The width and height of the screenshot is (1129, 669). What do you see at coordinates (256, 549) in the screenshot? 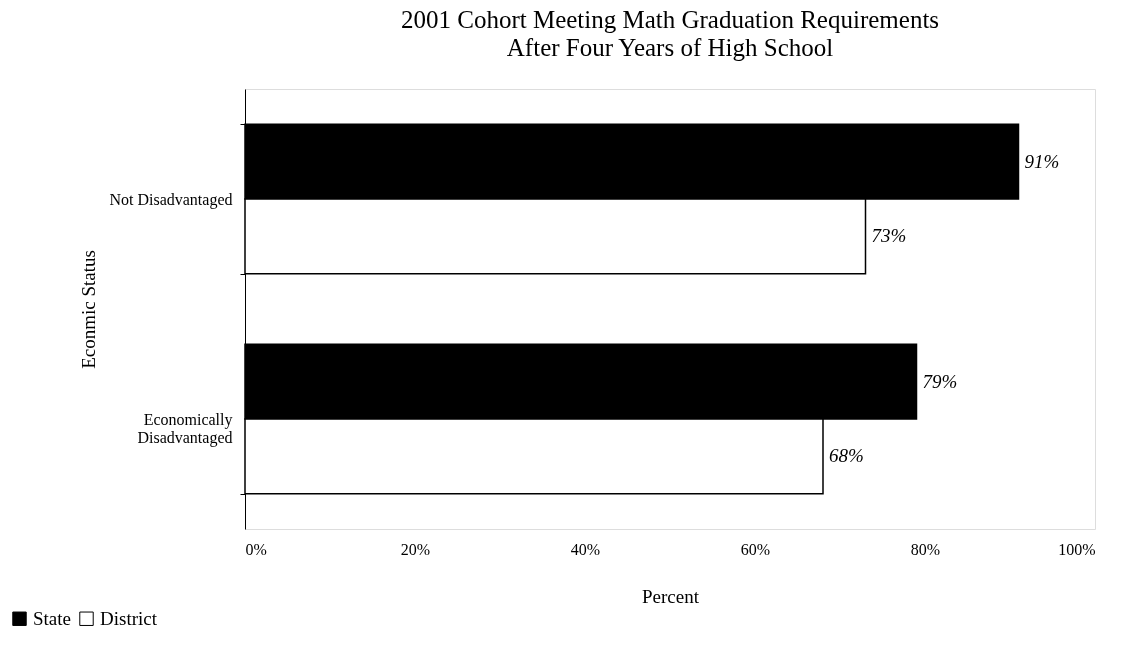
I see `x-tick-label: 0%` at bounding box center [256, 549].